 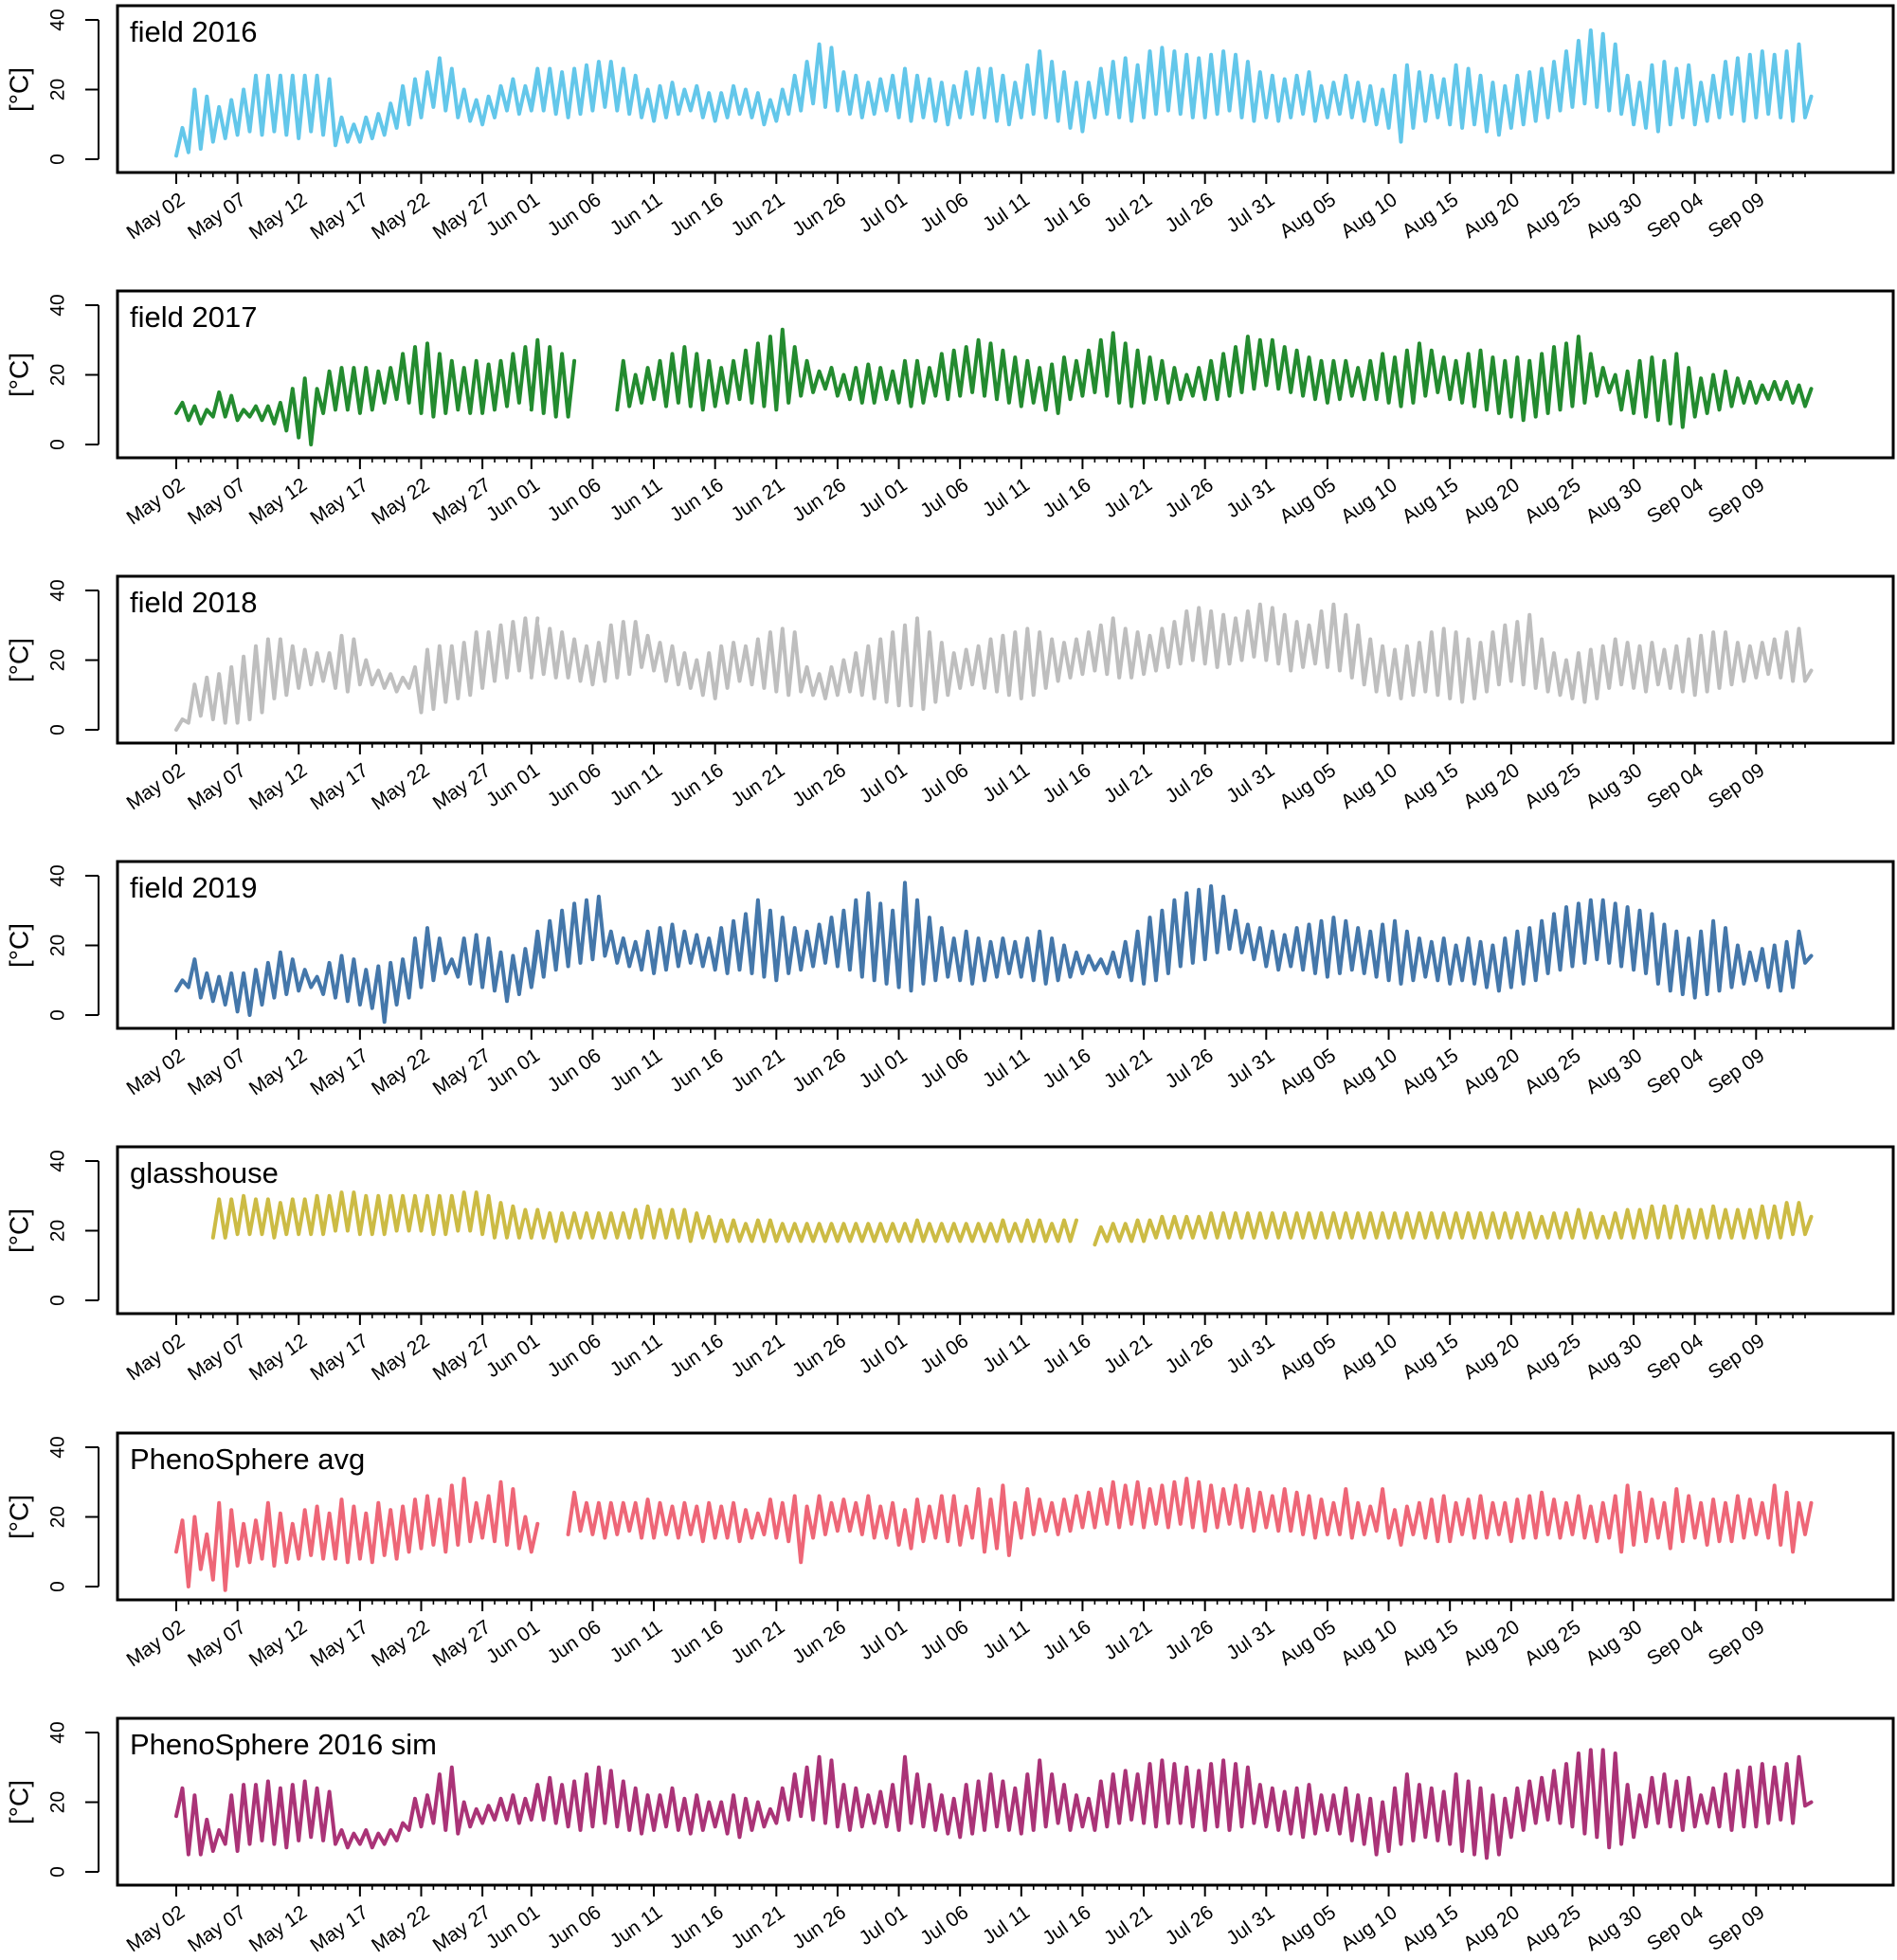 What do you see at coordinates (1491, 501) in the screenshot?
I see `x-tick-label: Aug 20` at bounding box center [1491, 501].